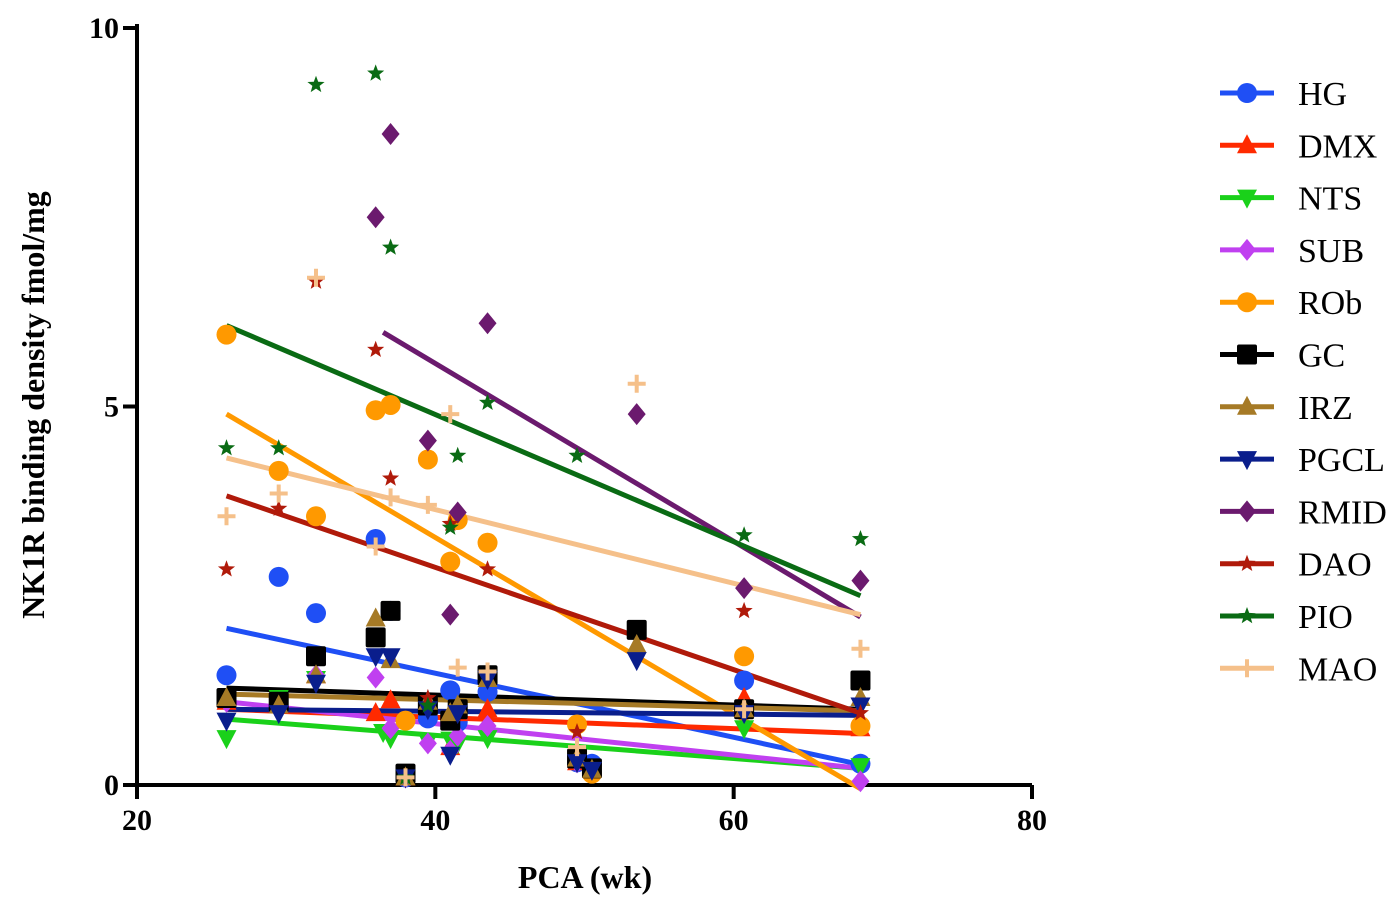 Image resolution: width=1397 pixels, height=899 pixels. What do you see at coordinates (734, 820) in the screenshot?
I see `x-tick-label: 60` at bounding box center [734, 820].